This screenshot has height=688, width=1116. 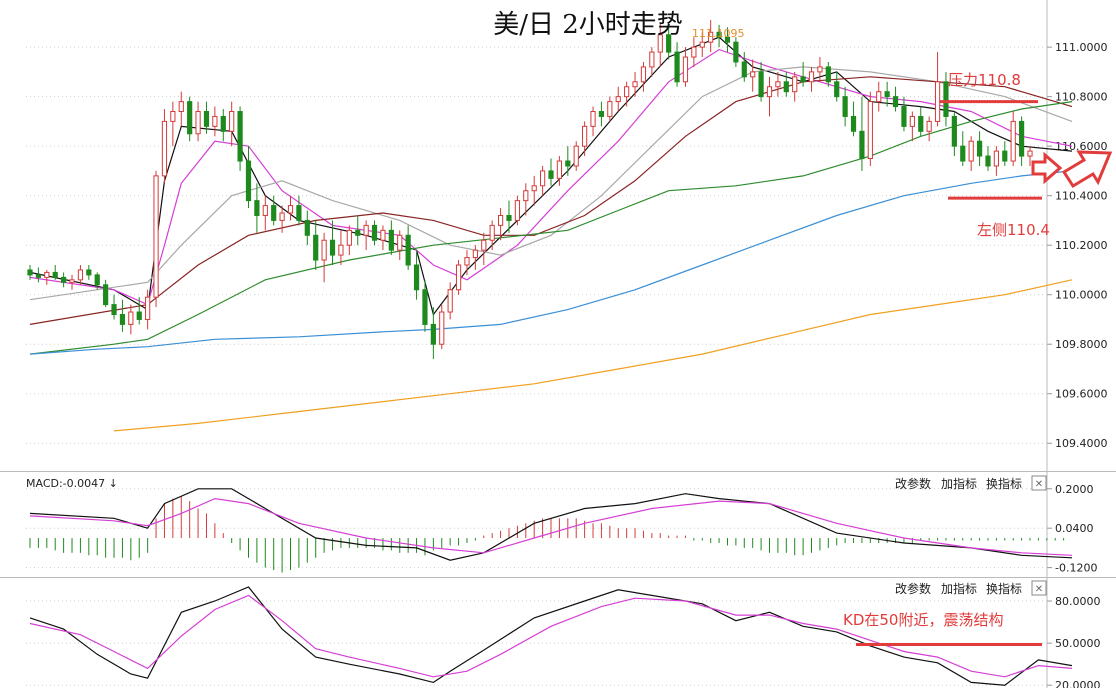 What do you see at coordinates (72, 483) in the screenshot?
I see `macd-label: MACD:-0.0047 ↓` at bounding box center [72, 483].